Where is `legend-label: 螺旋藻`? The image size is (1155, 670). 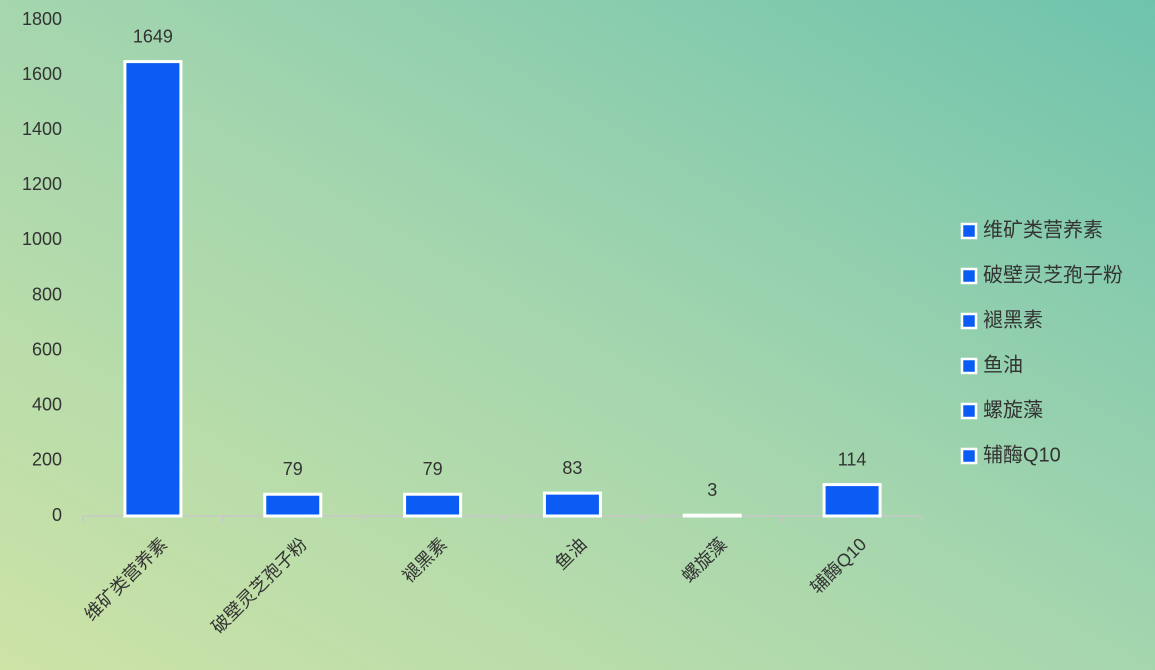
legend-label: 螺旋藻 is located at coordinates (1013, 409).